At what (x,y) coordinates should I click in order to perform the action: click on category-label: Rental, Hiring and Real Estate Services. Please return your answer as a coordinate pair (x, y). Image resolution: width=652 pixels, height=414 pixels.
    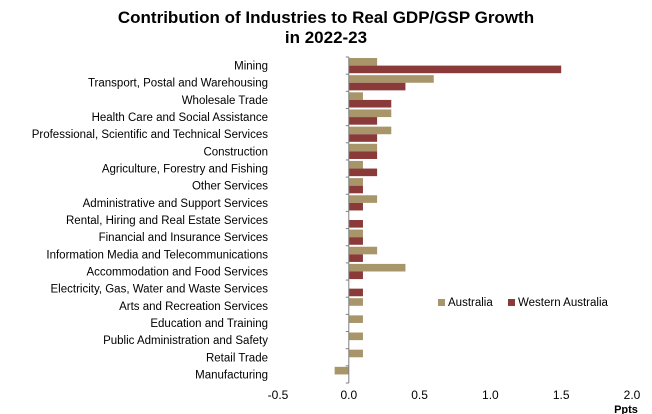
    Looking at the image, I should click on (167, 221).